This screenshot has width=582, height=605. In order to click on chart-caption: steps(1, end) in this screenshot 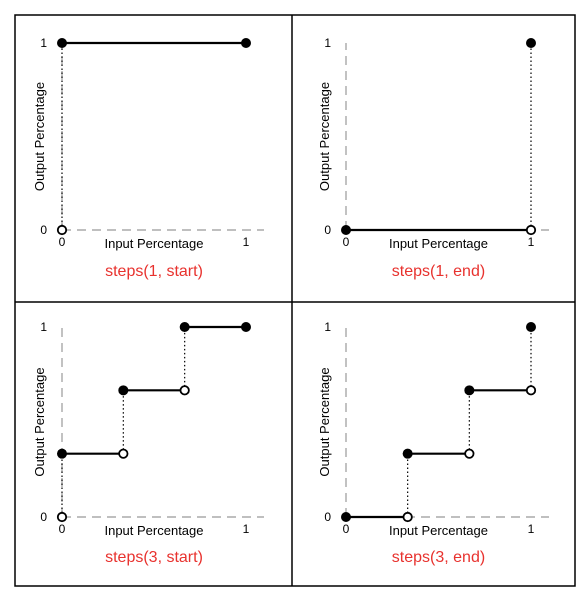, I will do `click(438, 271)`.